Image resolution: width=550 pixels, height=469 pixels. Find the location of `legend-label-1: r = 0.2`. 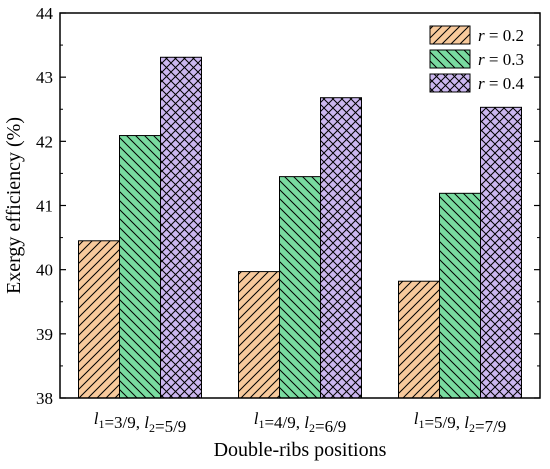

legend-label-1: r = 0.2 is located at coordinates (501, 35).